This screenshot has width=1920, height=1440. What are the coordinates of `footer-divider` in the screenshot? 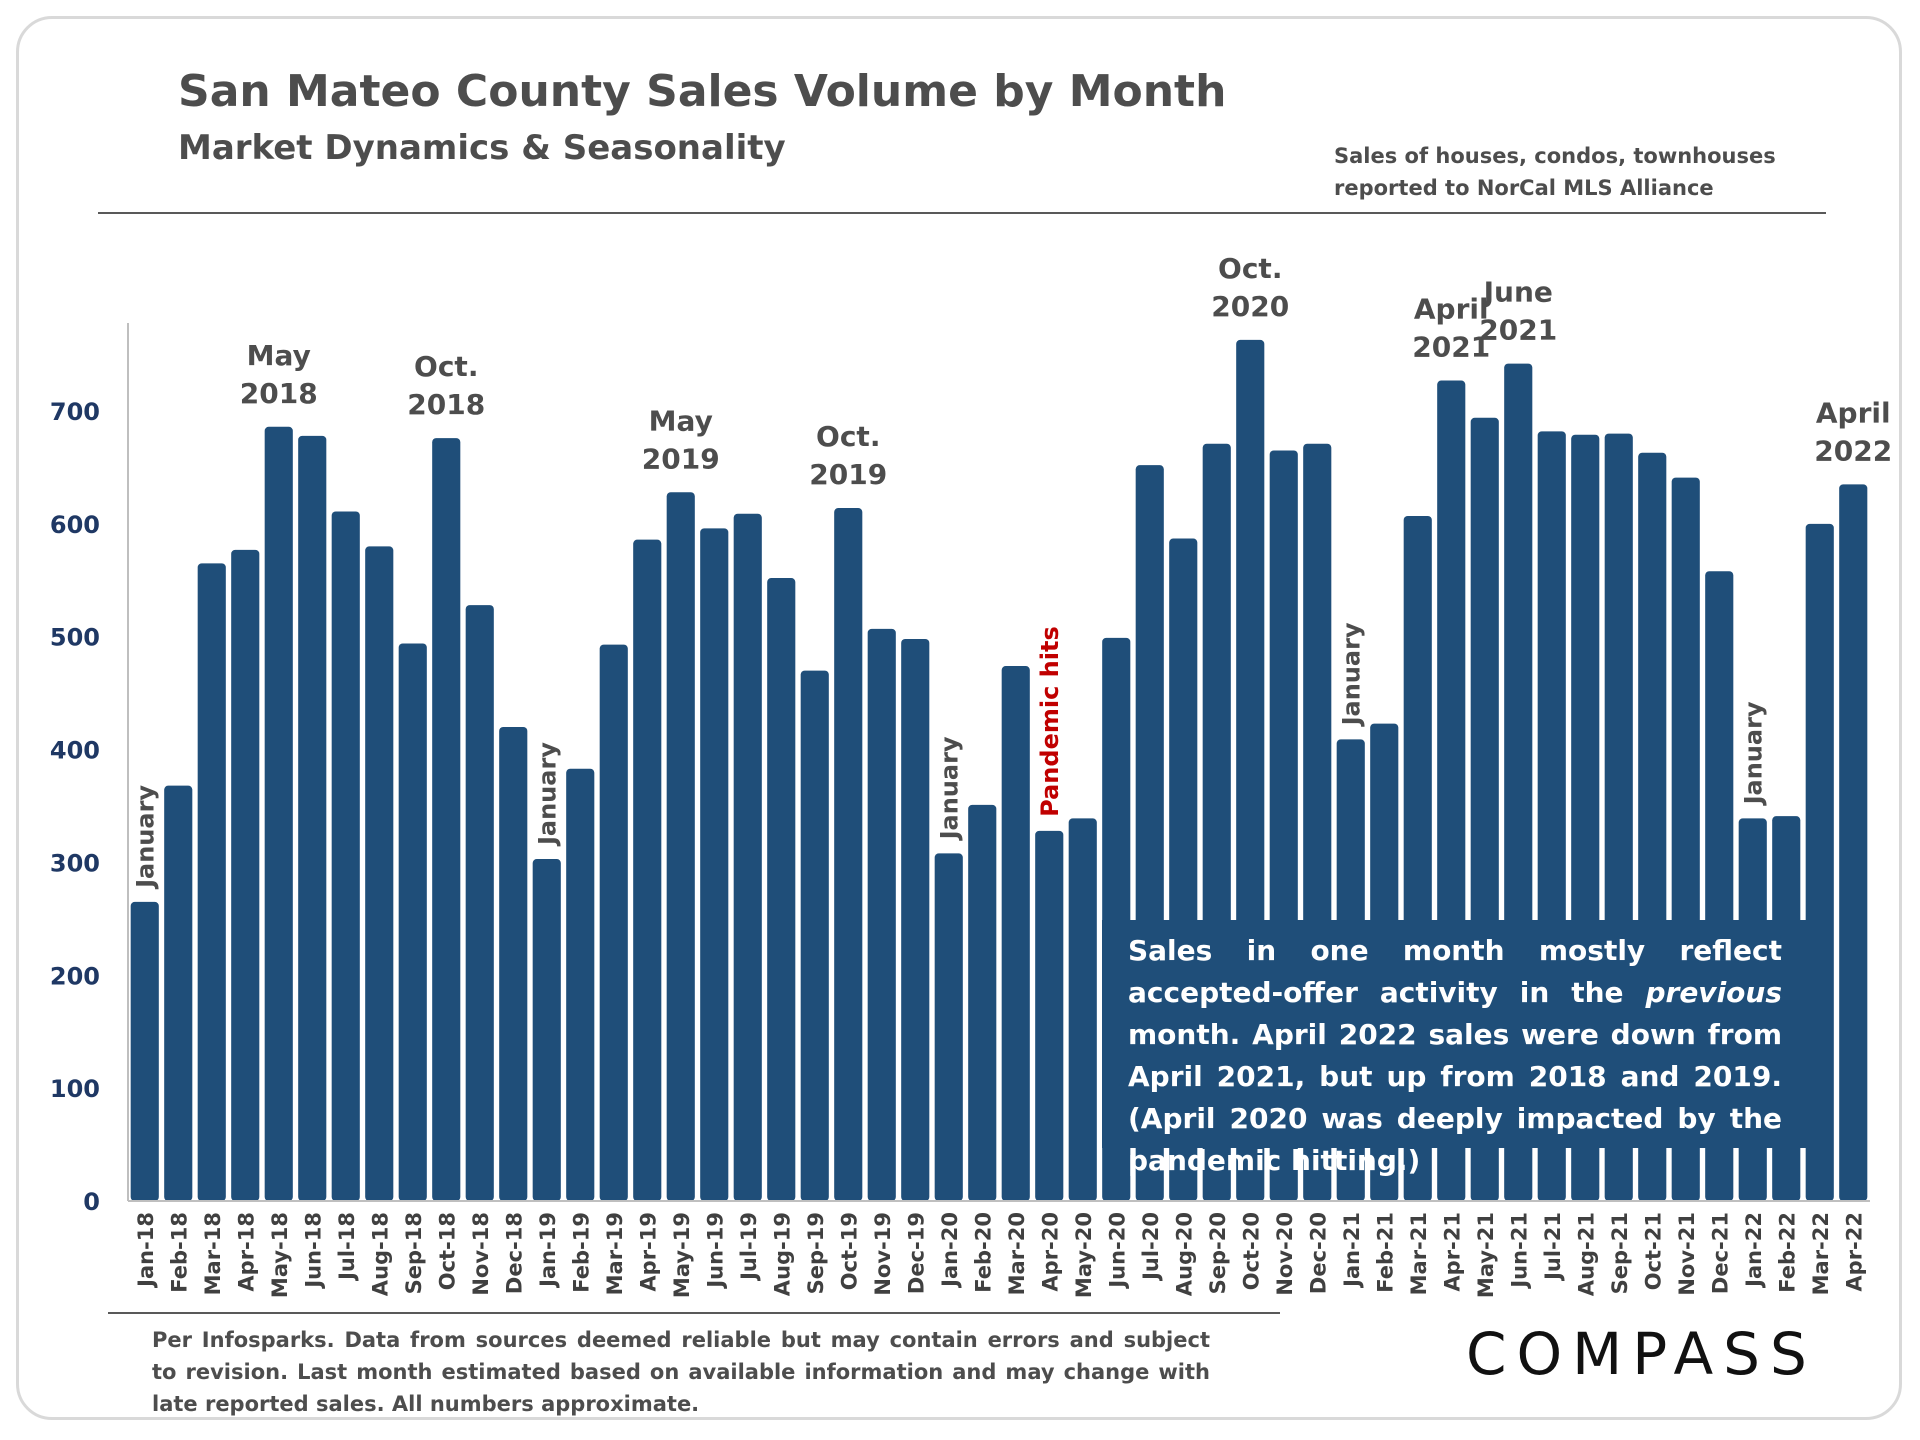 It's located at (694, 1313).